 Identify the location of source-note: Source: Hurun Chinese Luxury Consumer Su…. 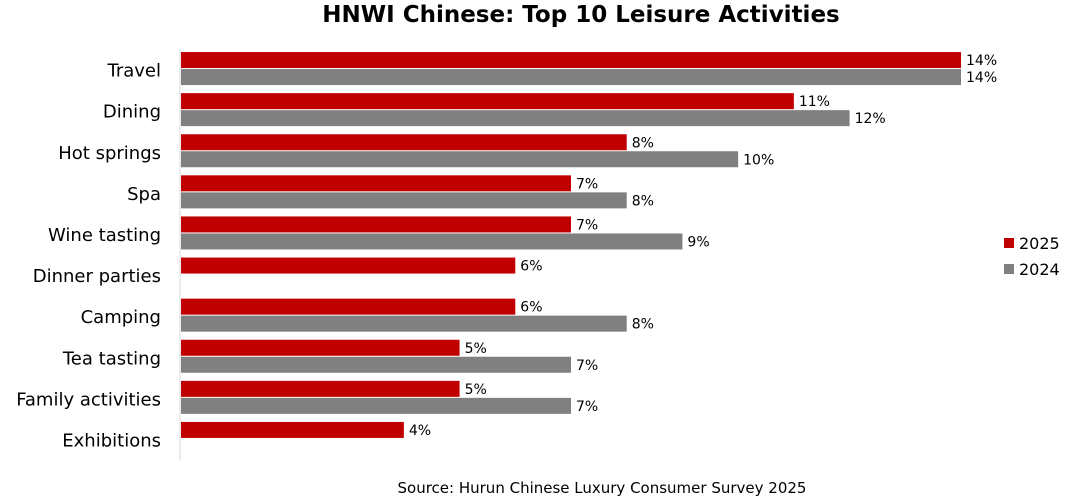
(602, 488).